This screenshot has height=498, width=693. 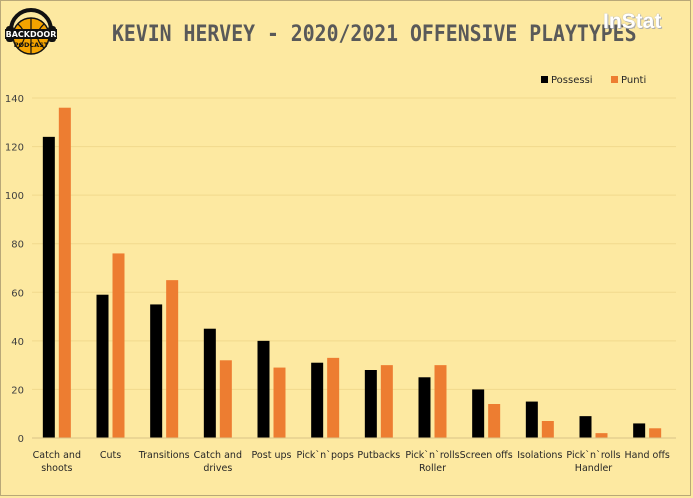 What do you see at coordinates (21, 439) in the screenshot?
I see `y-tick-label: 0` at bounding box center [21, 439].